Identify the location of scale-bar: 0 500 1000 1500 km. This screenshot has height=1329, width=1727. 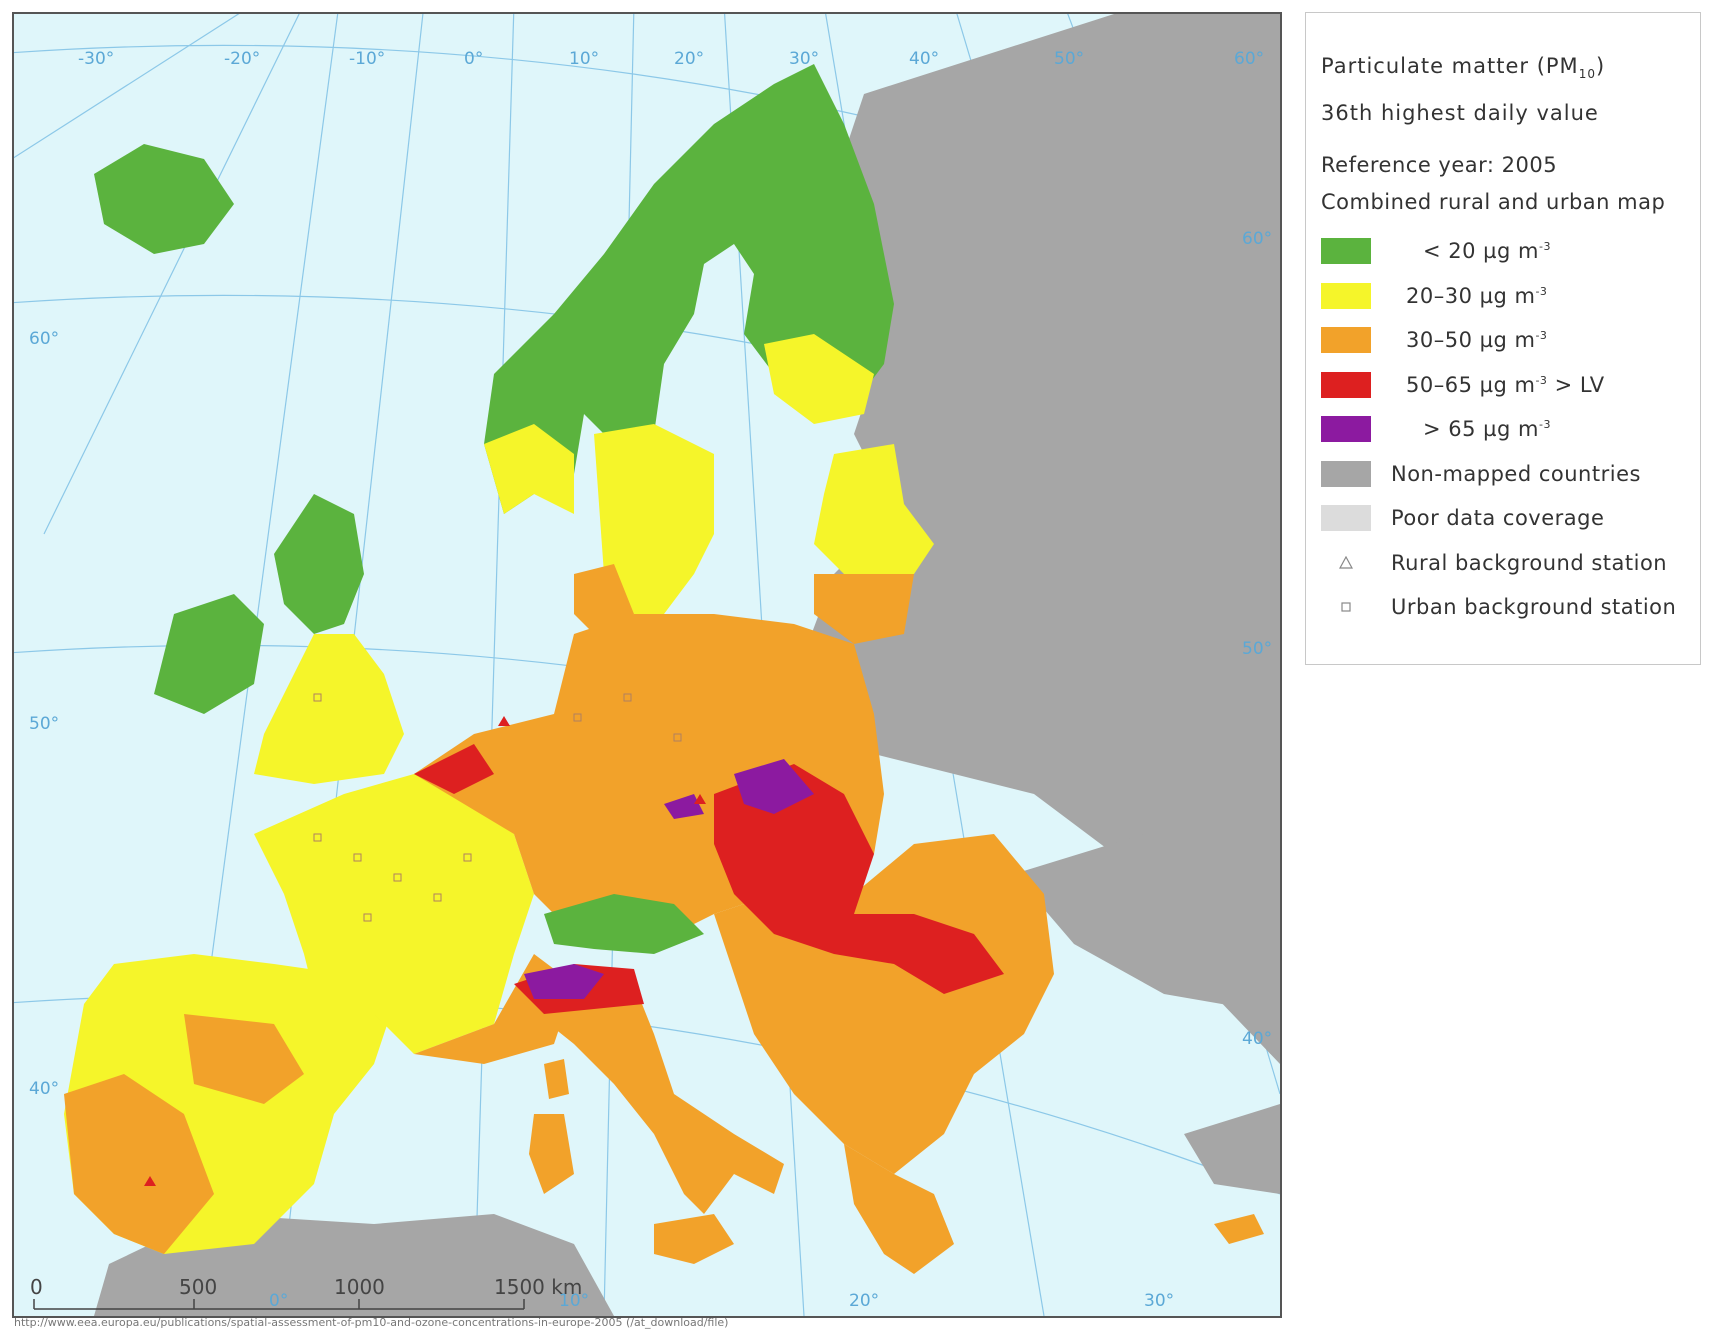
(306, 1292).